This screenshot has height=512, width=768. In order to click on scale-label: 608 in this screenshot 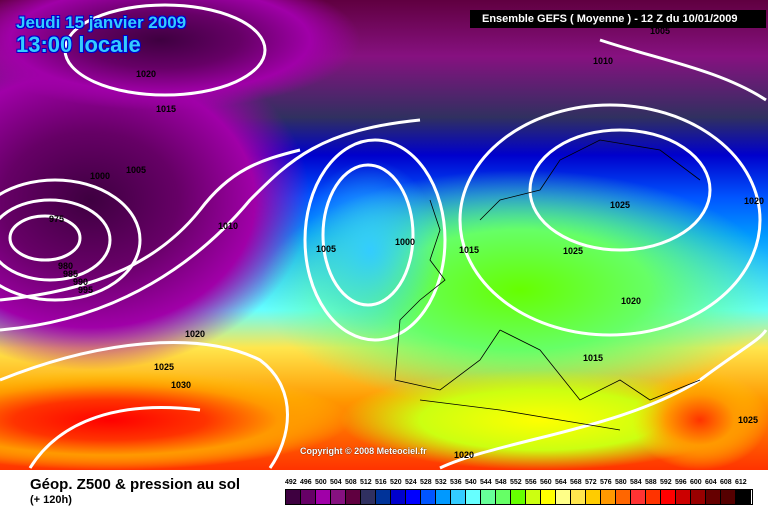, I will do `click(726, 482)`.